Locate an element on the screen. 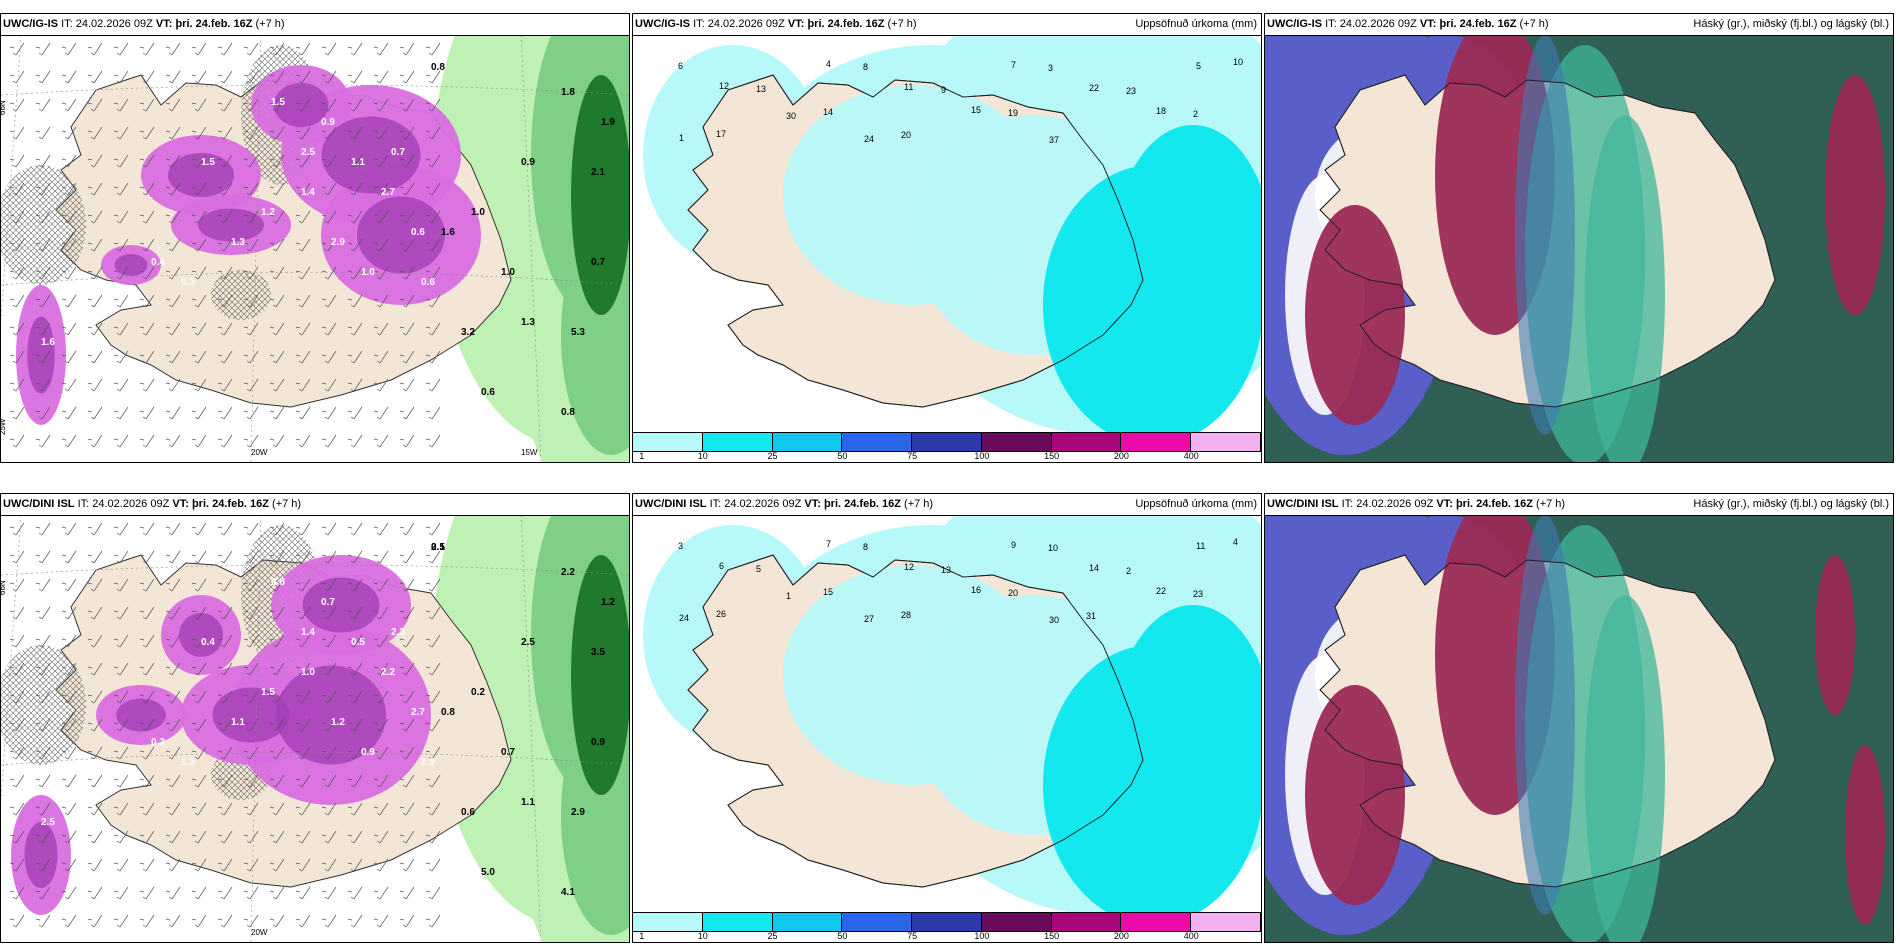 This screenshot has height=950, width=1900. field-value-label: 23 is located at coordinates (1131, 91).